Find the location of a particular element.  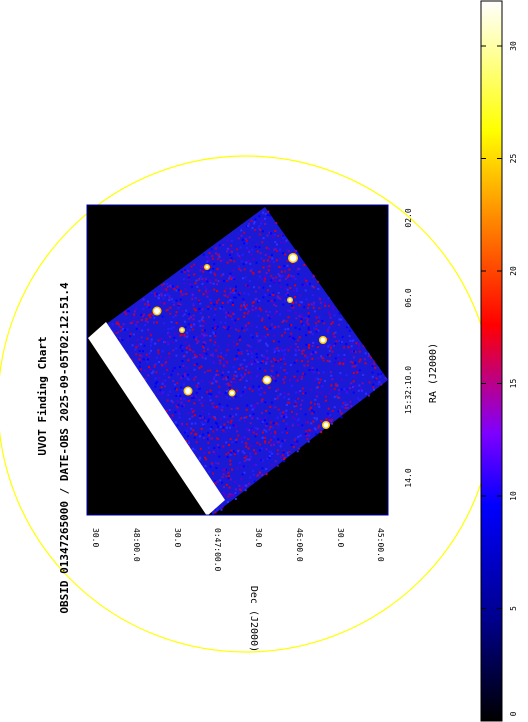

colorbar-ticks: 0 5 10 15 20 25 30 is located at coordinates (499, 381).